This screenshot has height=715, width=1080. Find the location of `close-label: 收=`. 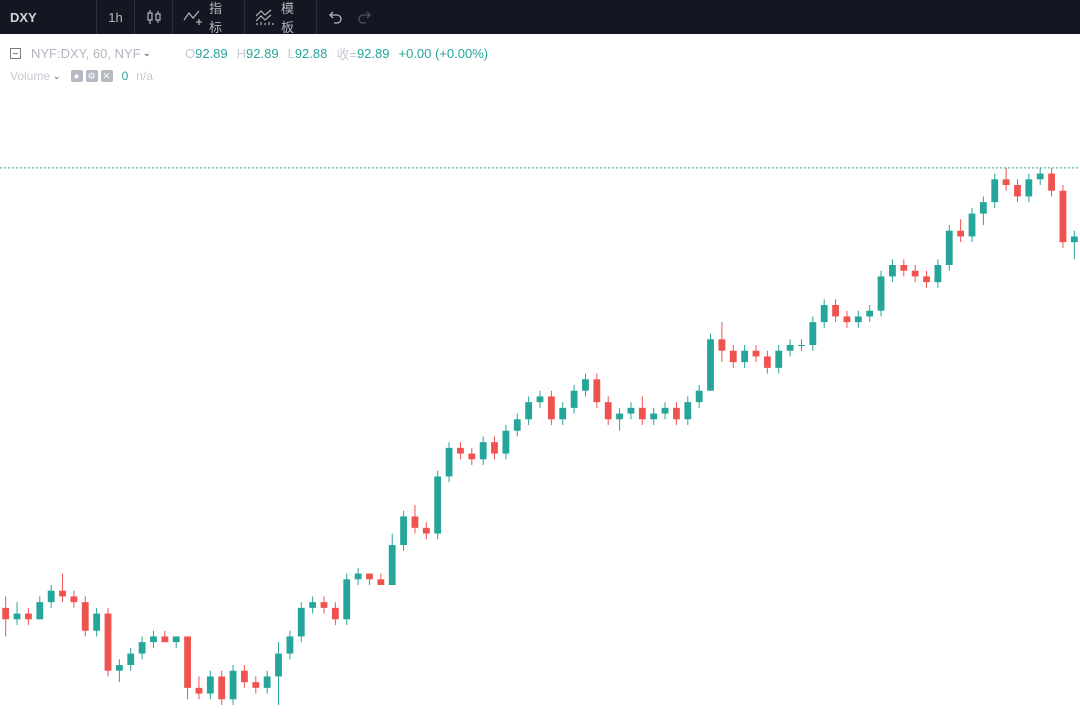

close-label: 收= is located at coordinates (346, 54).